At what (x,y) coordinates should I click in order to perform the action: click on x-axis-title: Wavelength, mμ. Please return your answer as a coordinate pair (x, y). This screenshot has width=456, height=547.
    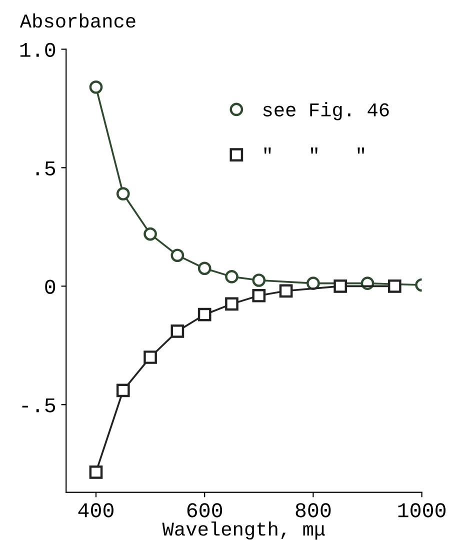
    Looking at the image, I should click on (243, 530).